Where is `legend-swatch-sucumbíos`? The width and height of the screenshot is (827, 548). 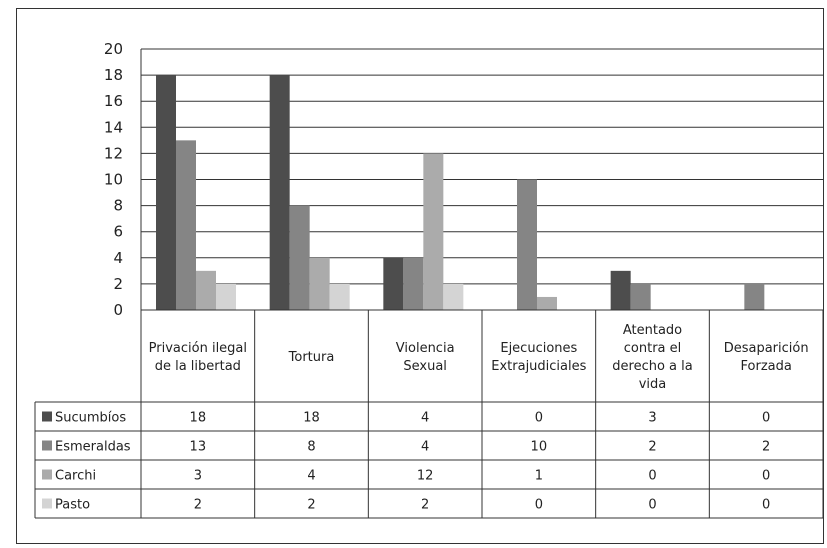
legend-swatch-sucumbíos is located at coordinates (47, 416).